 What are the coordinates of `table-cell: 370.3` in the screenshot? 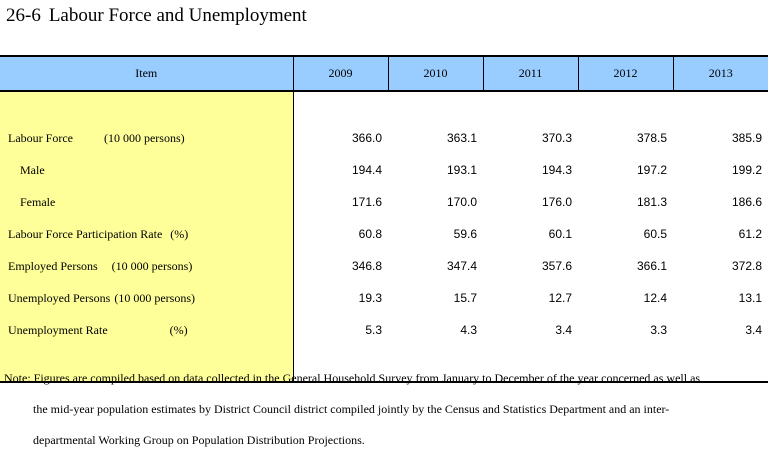 It's located at (556, 138).